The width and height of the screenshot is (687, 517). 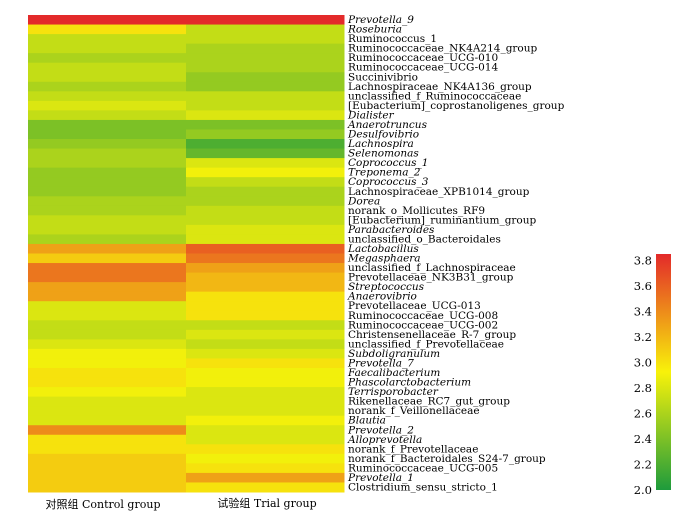 I want to click on row-label: [Eubacterium]_coprostanoligenes_group, so click(x=456, y=106).